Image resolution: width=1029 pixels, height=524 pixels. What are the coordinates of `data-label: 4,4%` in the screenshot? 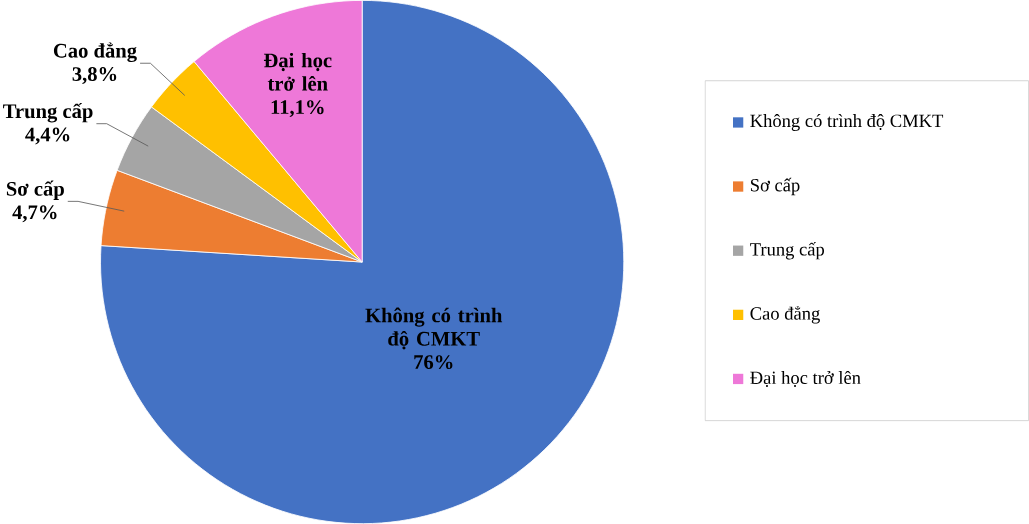 It's located at (47, 136).